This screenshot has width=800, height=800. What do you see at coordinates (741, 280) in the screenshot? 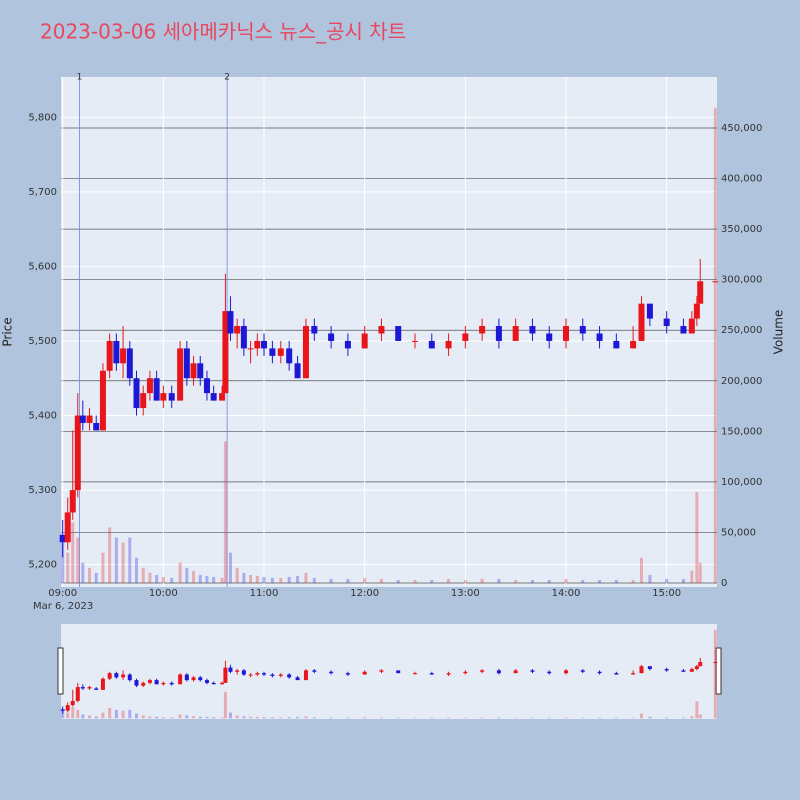
I see `y2-tick-label: 300,000` at bounding box center [741, 280].